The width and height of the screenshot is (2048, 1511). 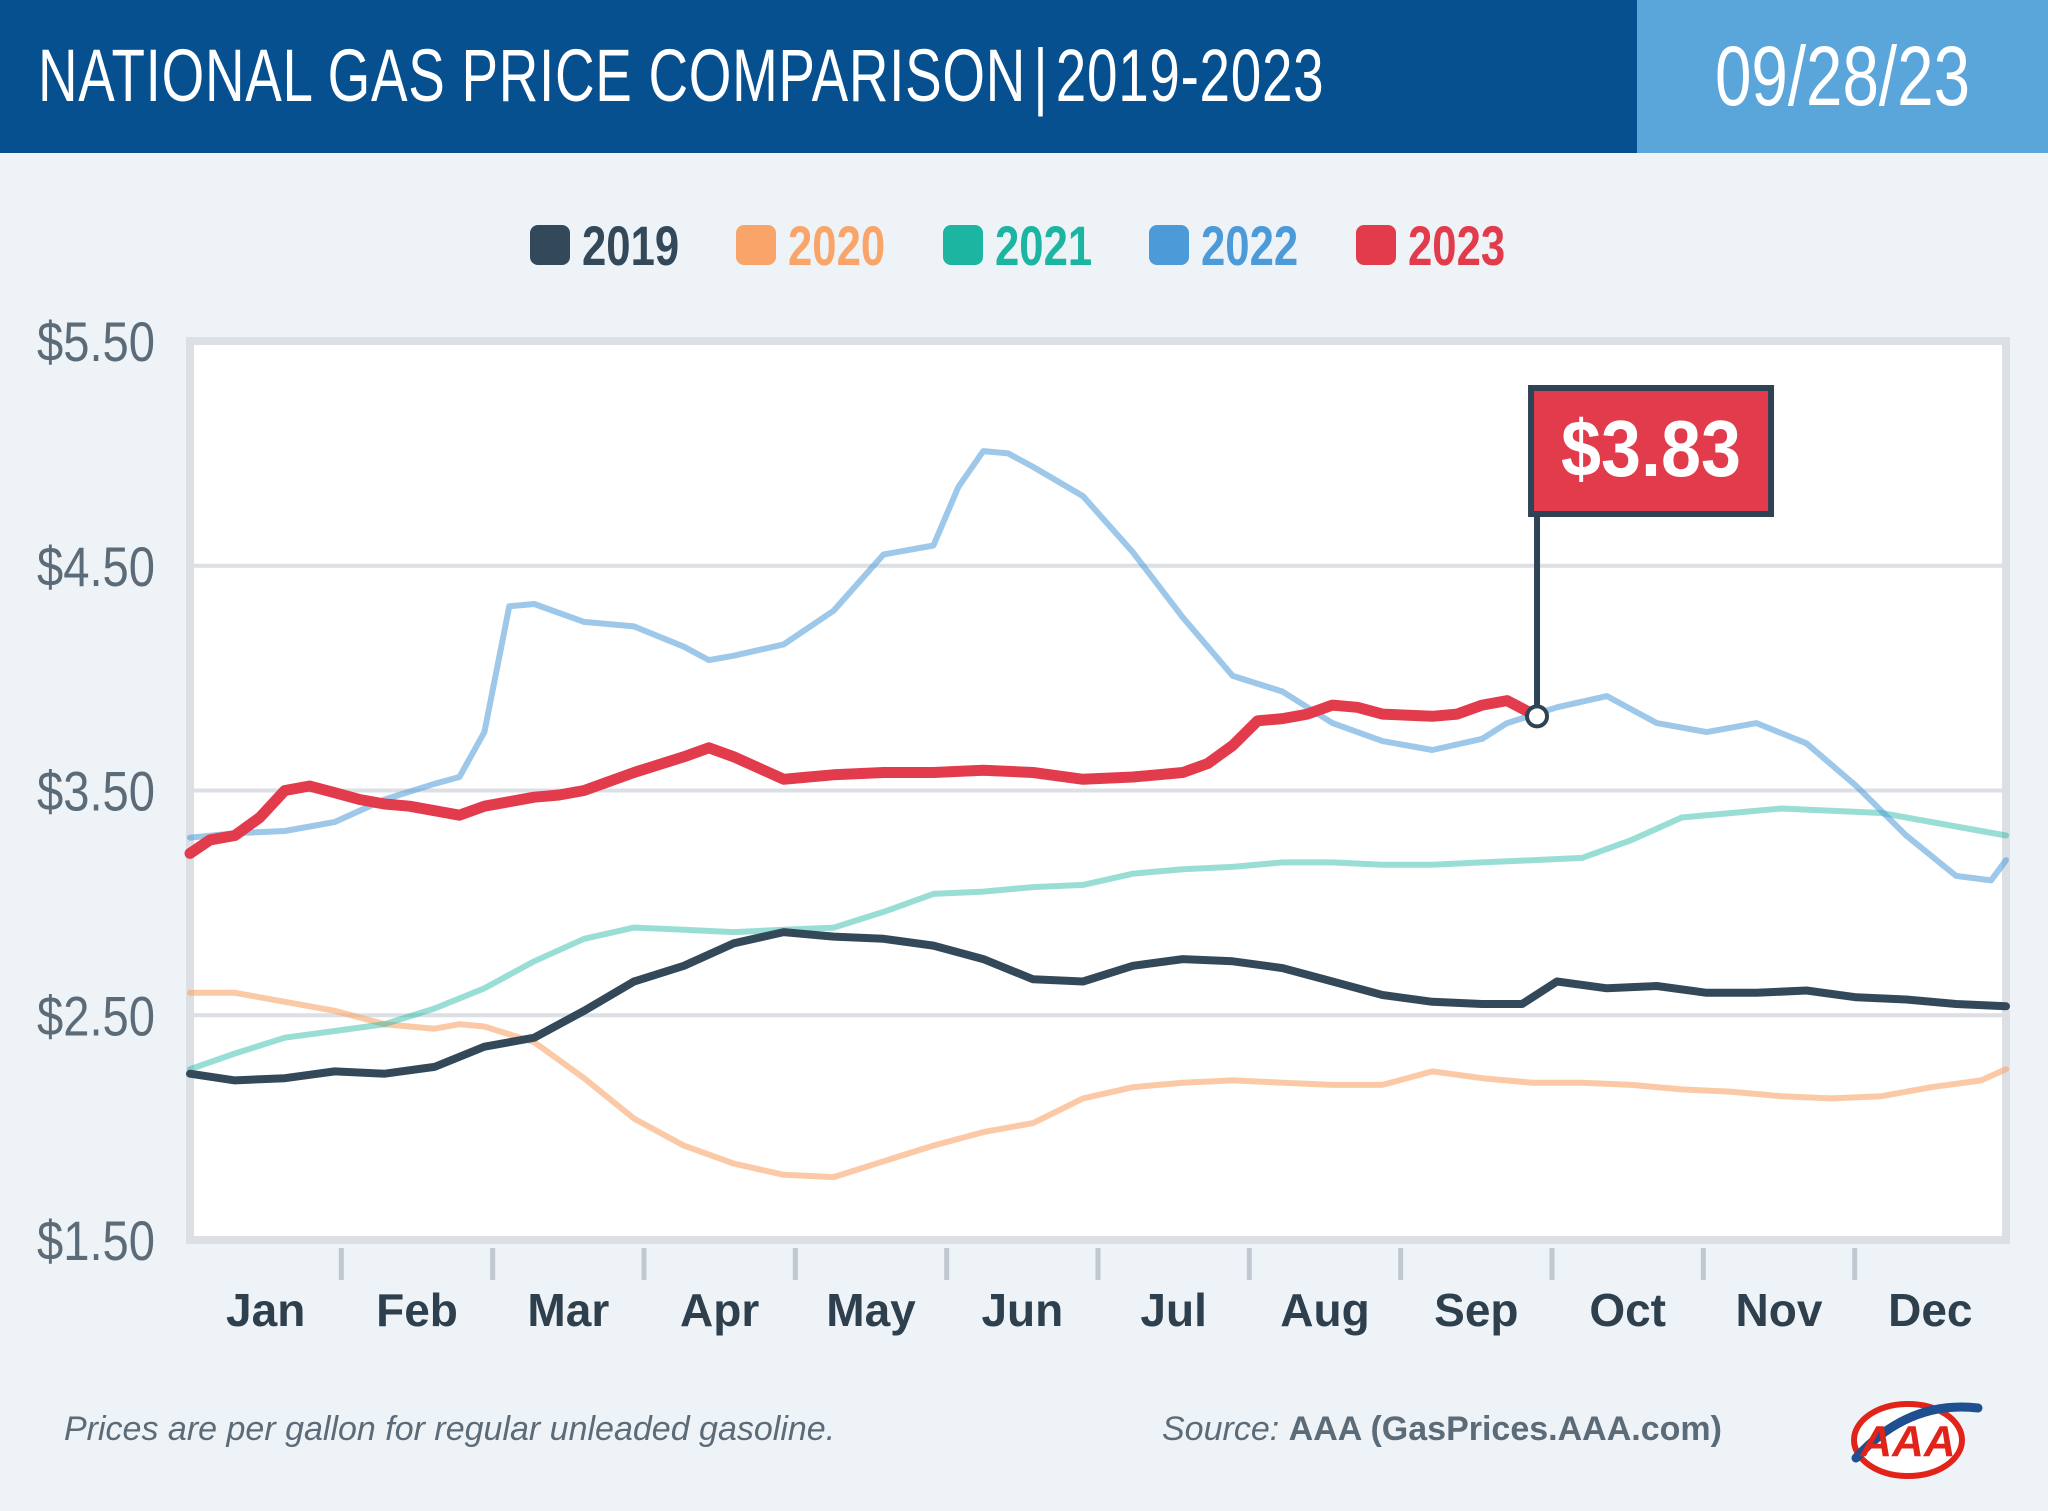 I want to click on y-tick-label: $3.50, so click(x=96, y=791).